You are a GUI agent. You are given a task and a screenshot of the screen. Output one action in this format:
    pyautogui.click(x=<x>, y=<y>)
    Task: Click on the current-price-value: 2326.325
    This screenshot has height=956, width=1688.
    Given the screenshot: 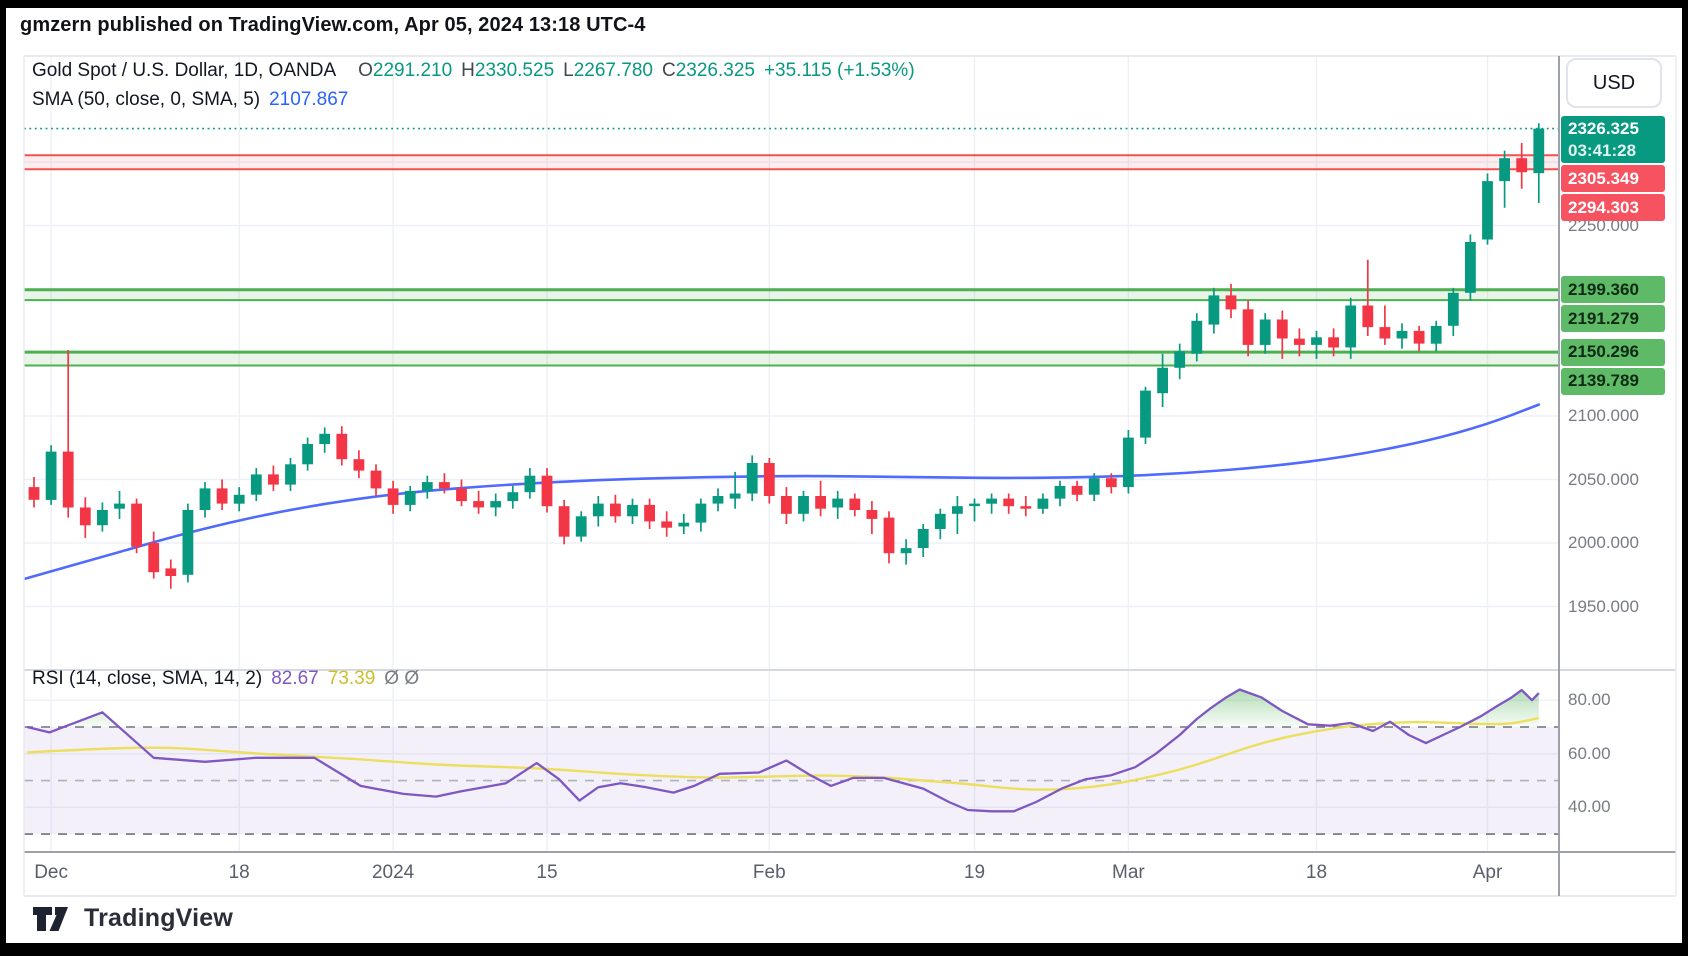 What is the action you would take?
    pyautogui.click(x=1603, y=128)
    